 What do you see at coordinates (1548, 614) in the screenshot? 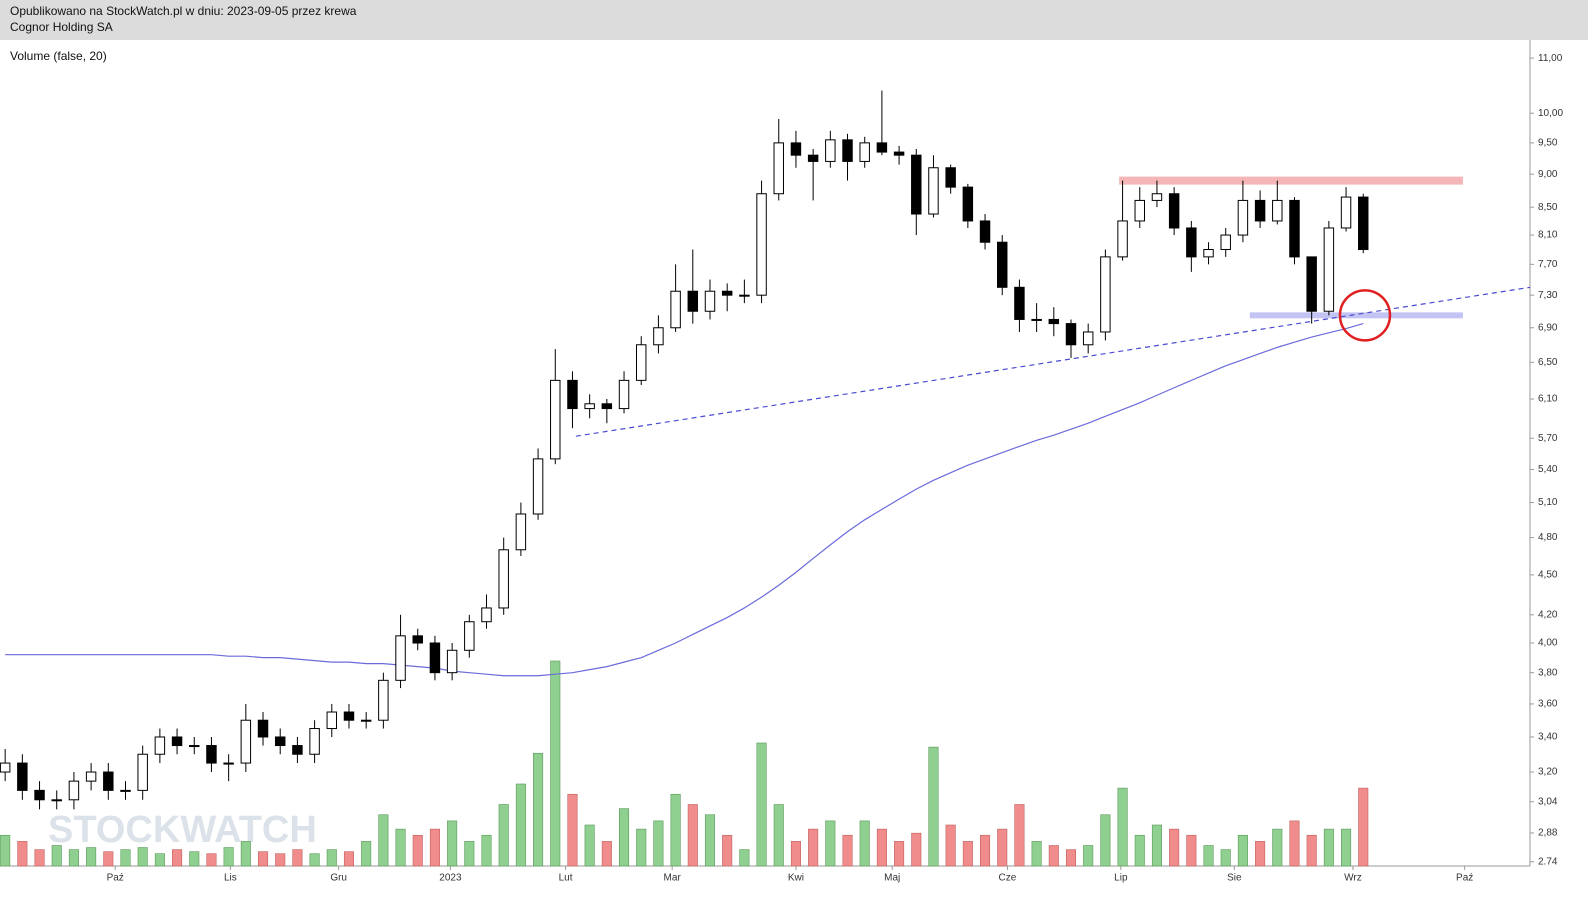
I see `y-tick-label: 4,20` at bounding box center [1548, 614].